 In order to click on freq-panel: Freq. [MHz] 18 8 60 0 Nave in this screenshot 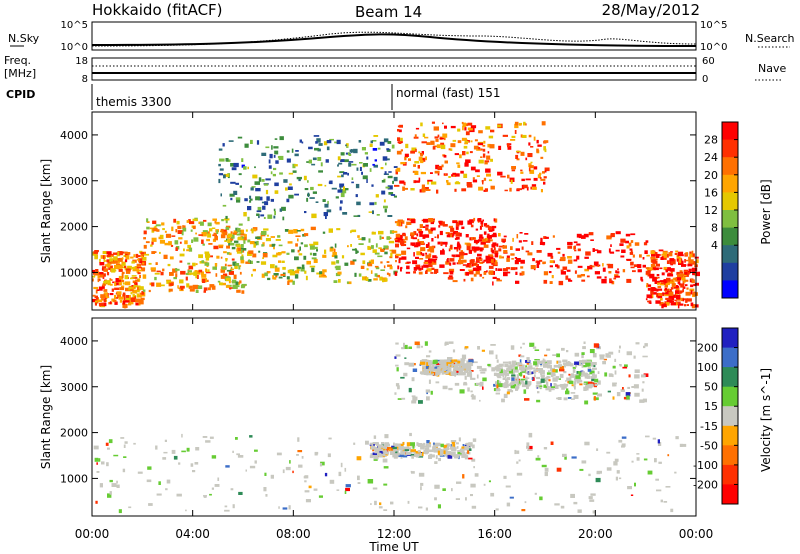, I will do `click(395, 69)`.